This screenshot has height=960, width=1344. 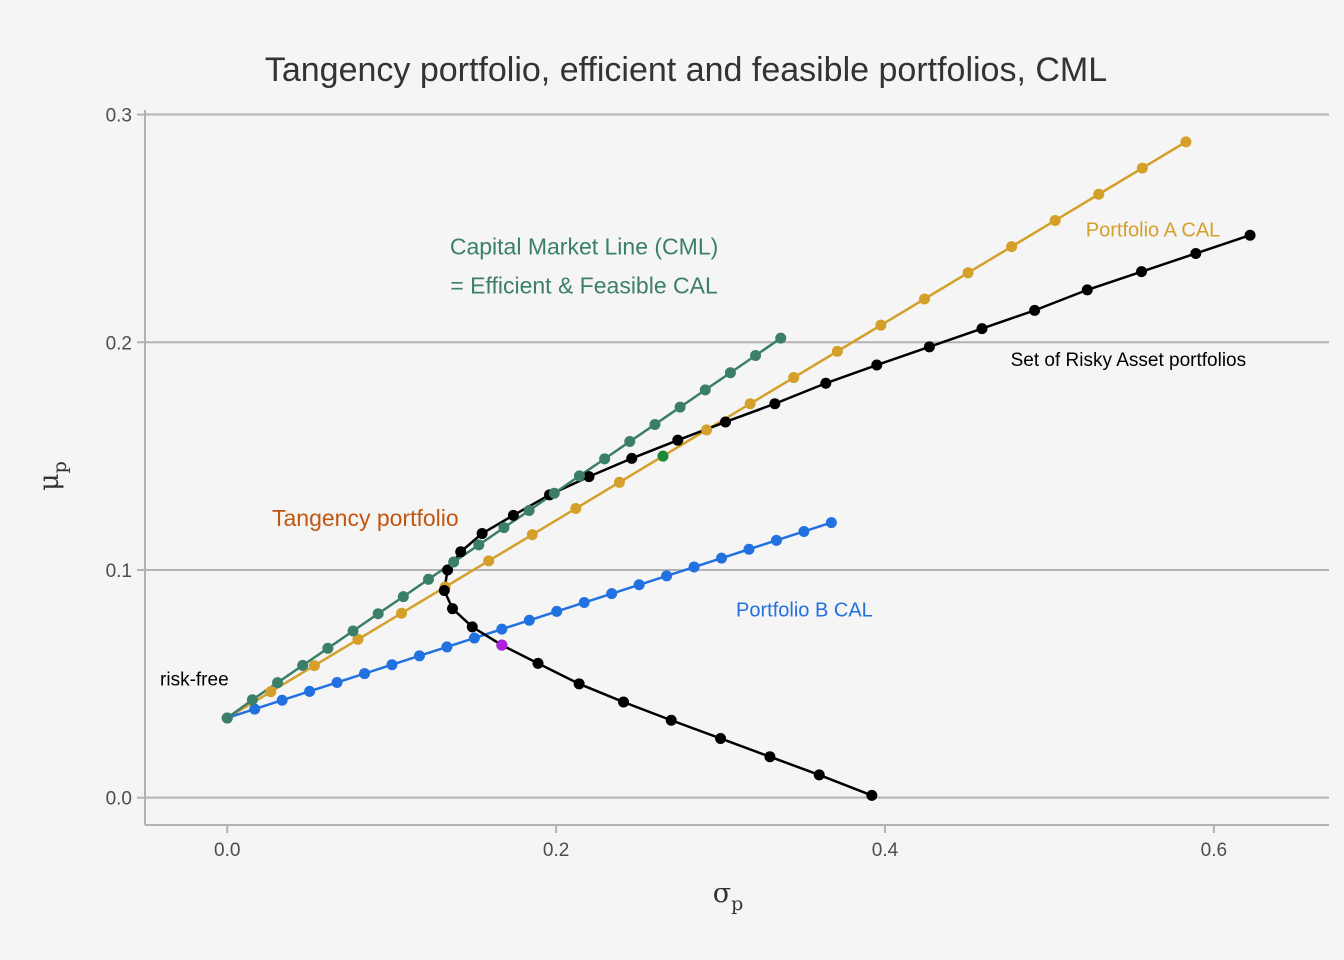 I want to click on y-tick-label: 0.0, so click(x=119, y=799).